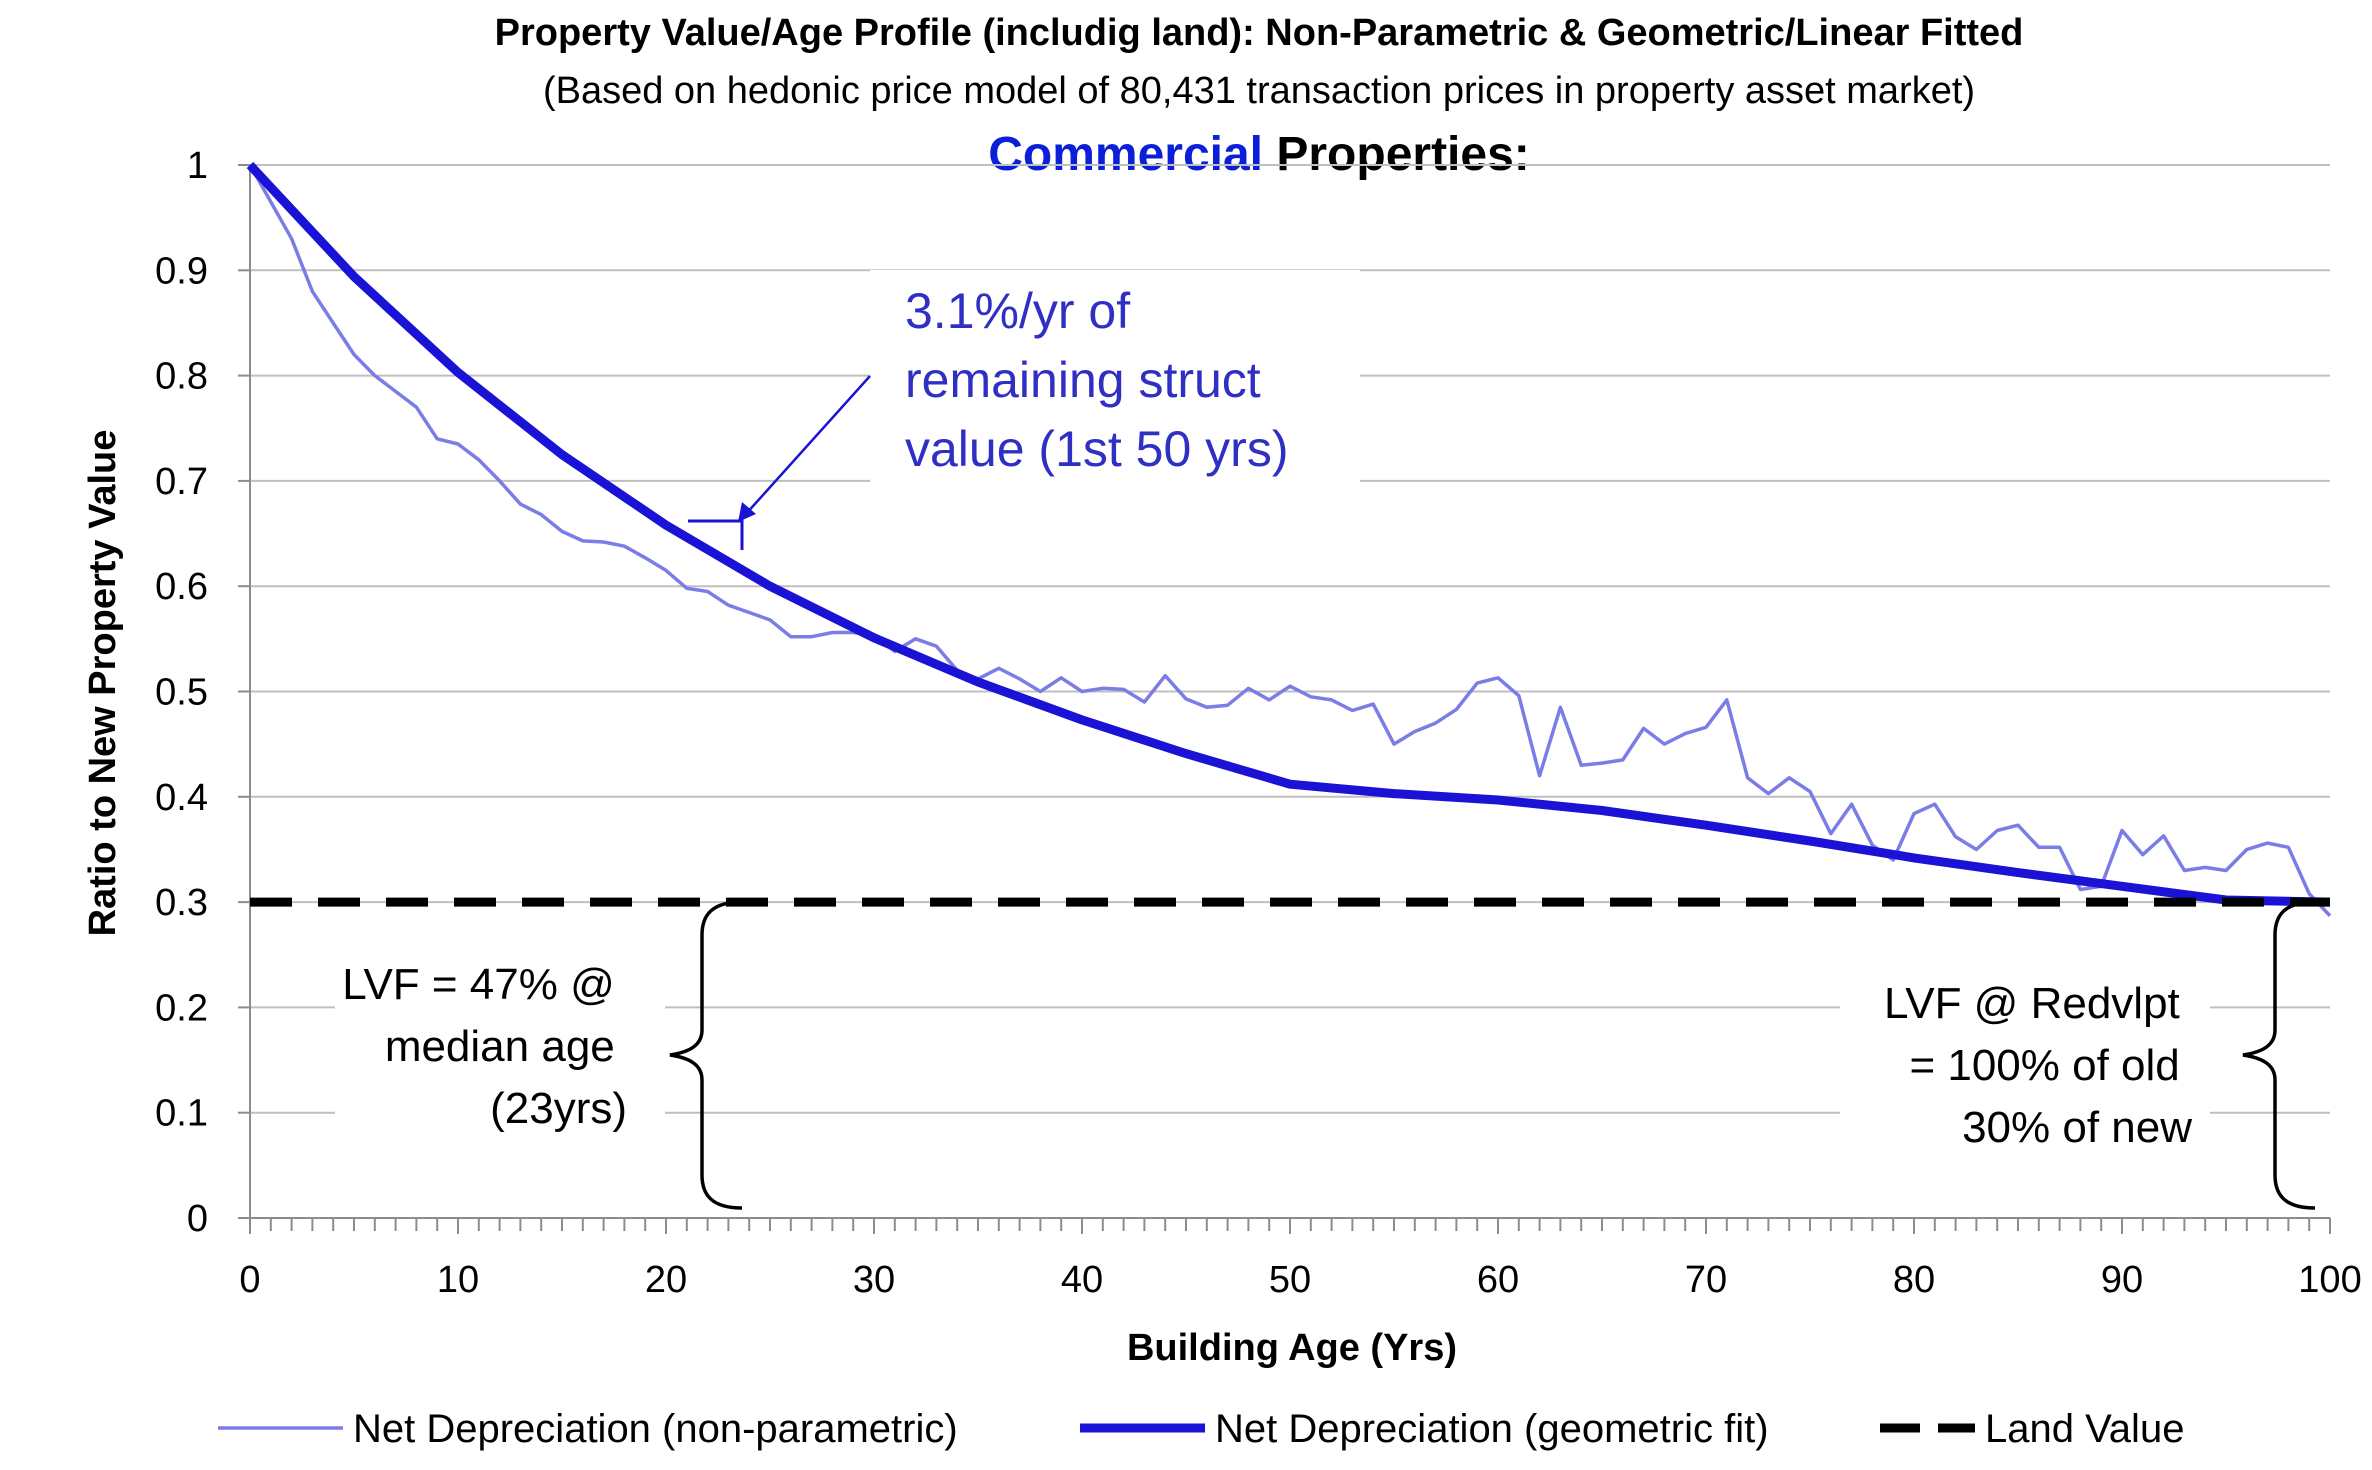 Image resolution: width=2372 pixels, height=1470 pixels. I want to click on legend-label-2: Net Depreciation (geometric fit), so click(1492, 1429).